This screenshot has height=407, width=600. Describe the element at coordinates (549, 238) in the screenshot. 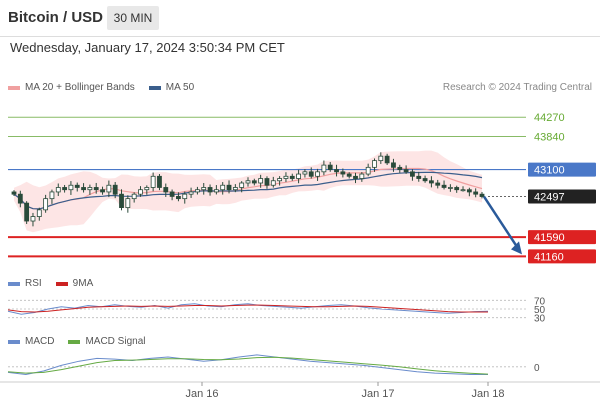

I see `level-label-41590: 41590` at that location.